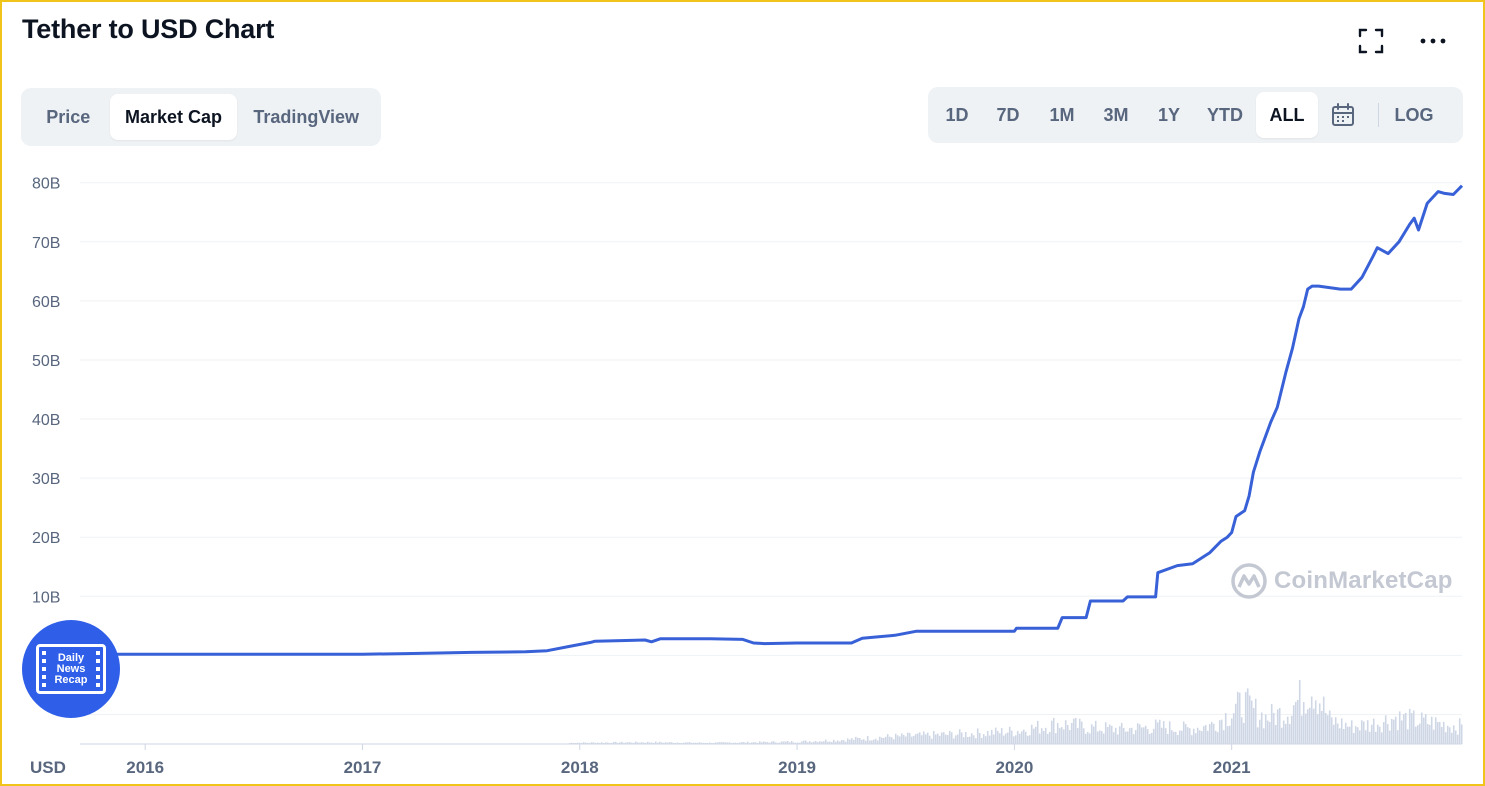  Describe the element at coordinates (1169, 114) in the screenshot. I see `range-1y: 1Y` at that location.